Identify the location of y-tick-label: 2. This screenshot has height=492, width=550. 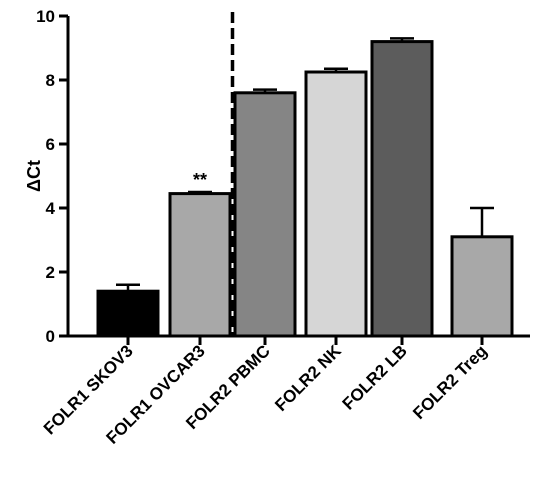
(50, 272).